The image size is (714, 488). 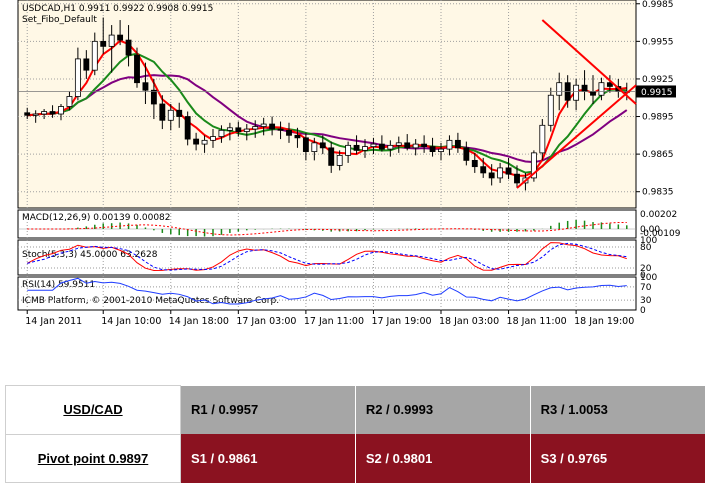 I want to click on x-tick-label: 17 Jan 11:00, so click(x=334, y=321).